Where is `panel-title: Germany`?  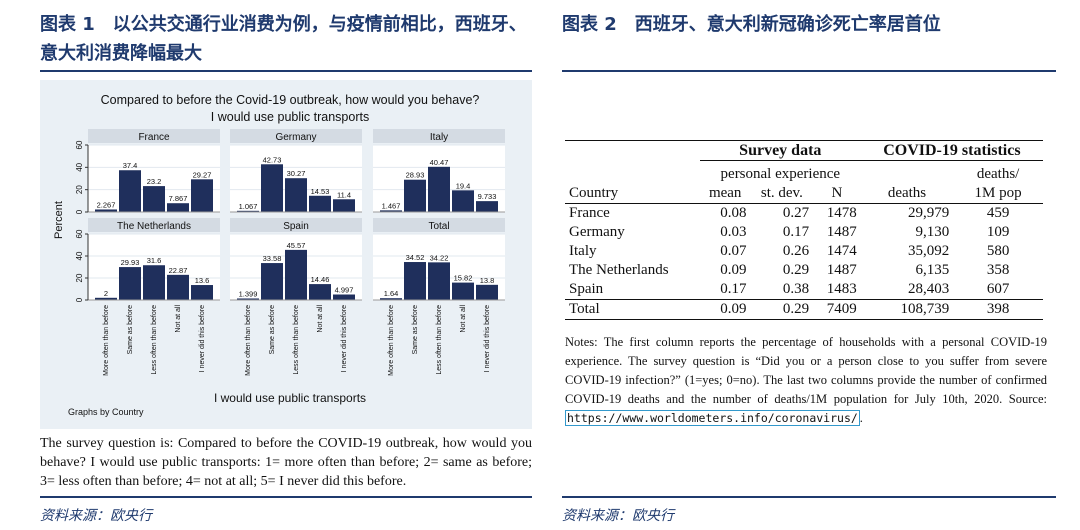
panel-title: Germany is located at coordinates (295, 137).